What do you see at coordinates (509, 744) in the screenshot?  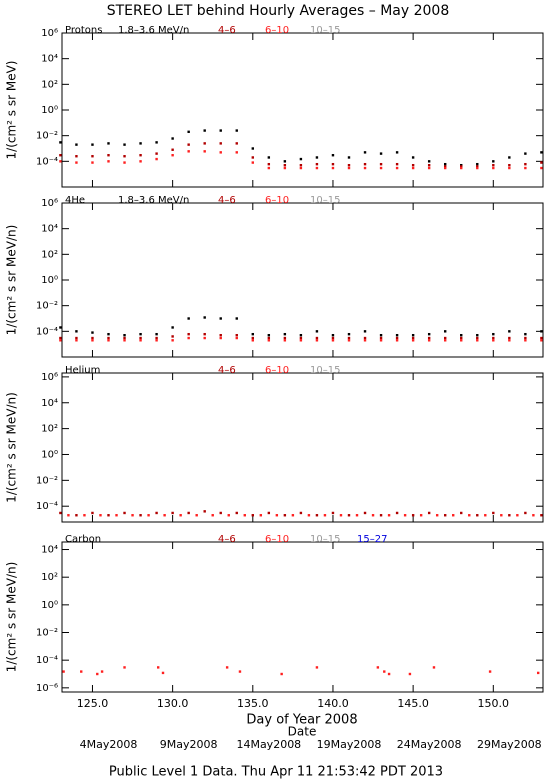 I see `date-tick-label: 29May2008` at bounding box center [509, 744].